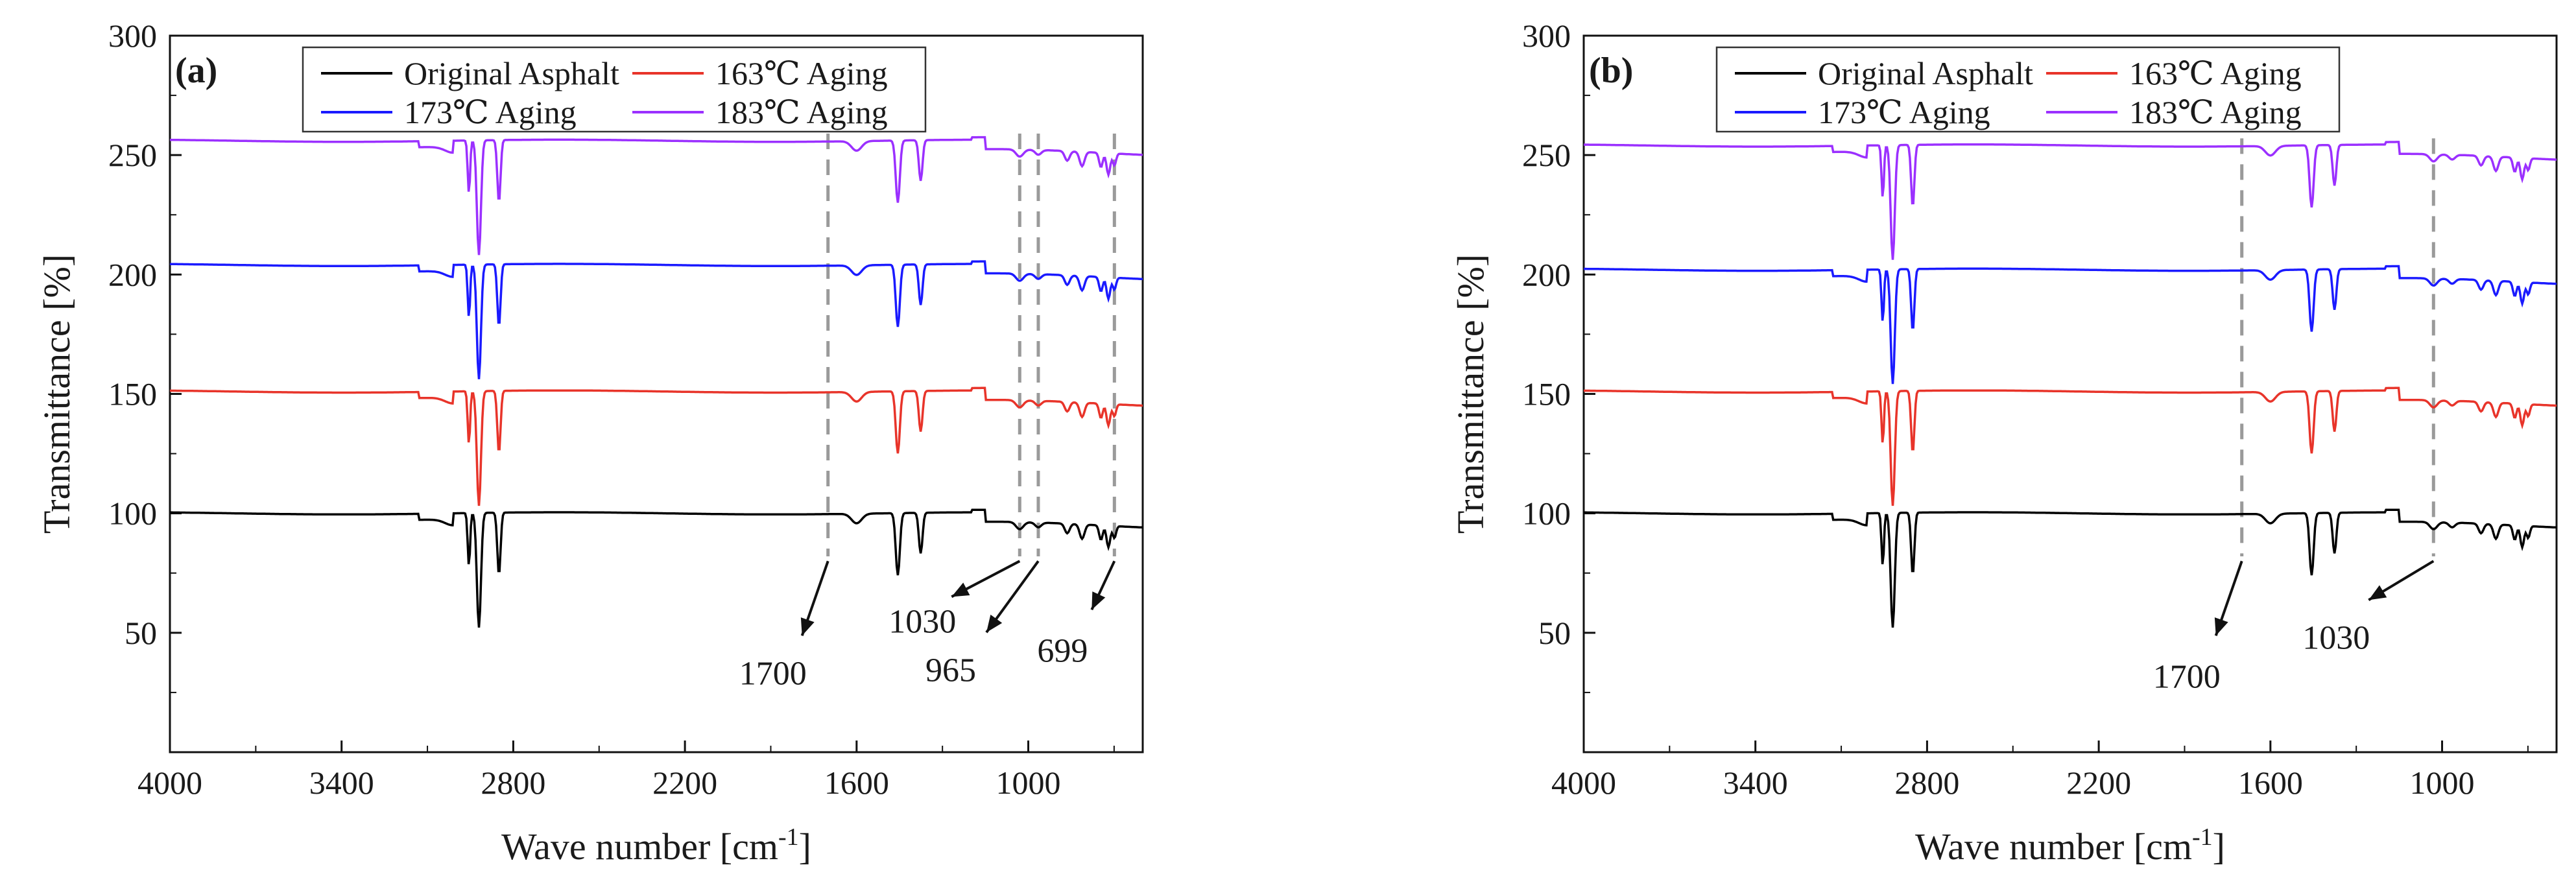 The height and width of the screenshot is (889, 2576). Describe the element at coordinates (196, 71) in the screenshot. I see `panel-label: (a)` at that location.